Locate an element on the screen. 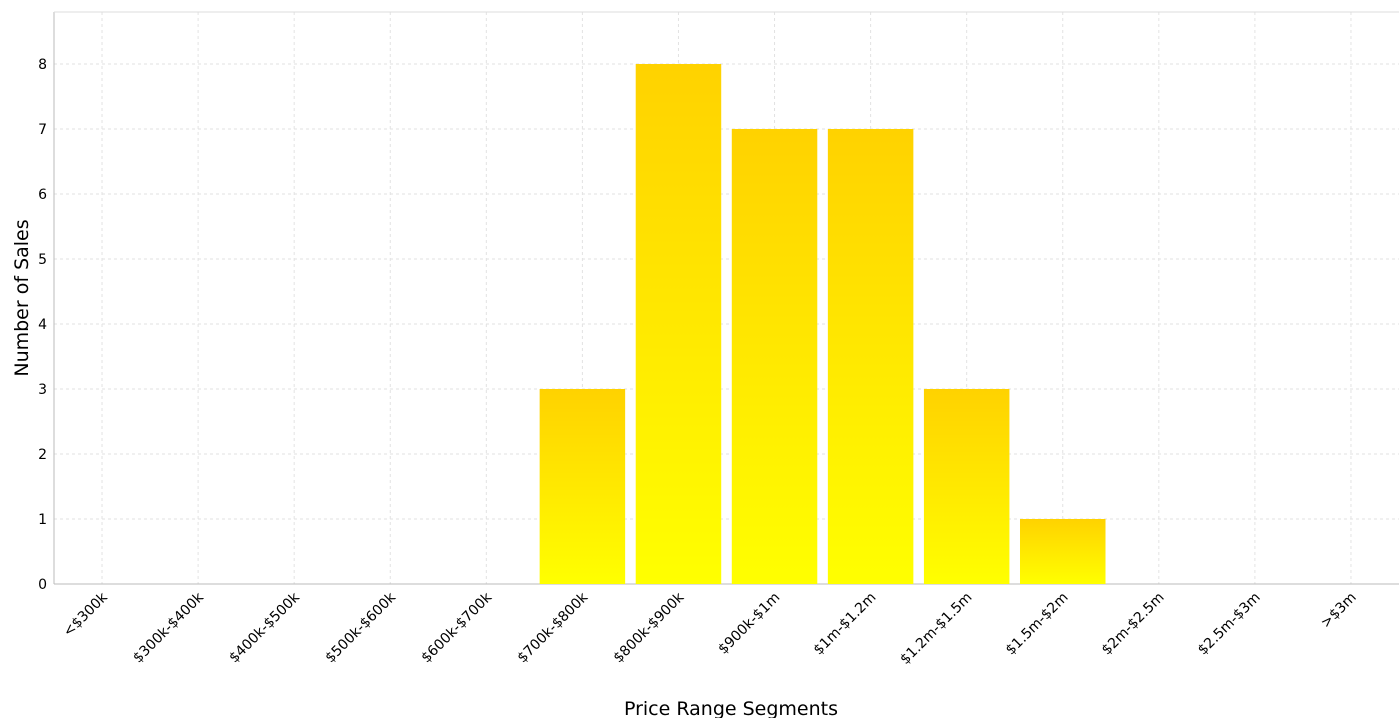  y-tick-labels: 0 1 2 3 4 5 6 7 8 is located at coordinates (42, 325).